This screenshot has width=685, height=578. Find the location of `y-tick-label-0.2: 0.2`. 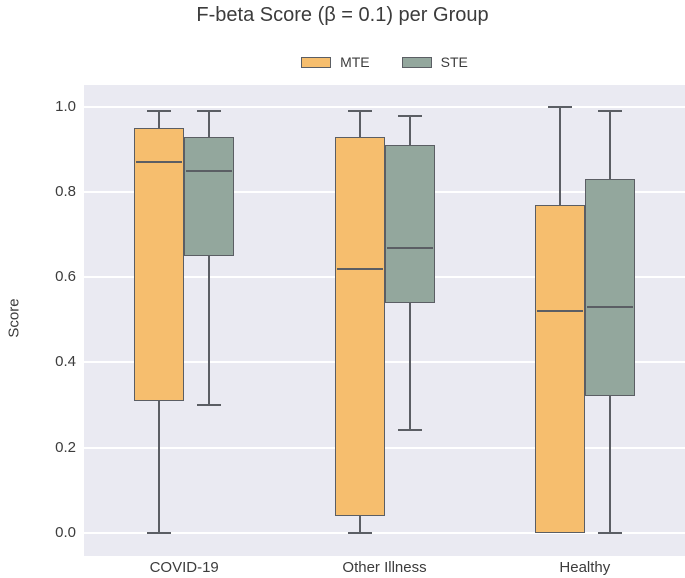

y-tick-label-0.2: 0.2 is located at coordinates (65, 447).